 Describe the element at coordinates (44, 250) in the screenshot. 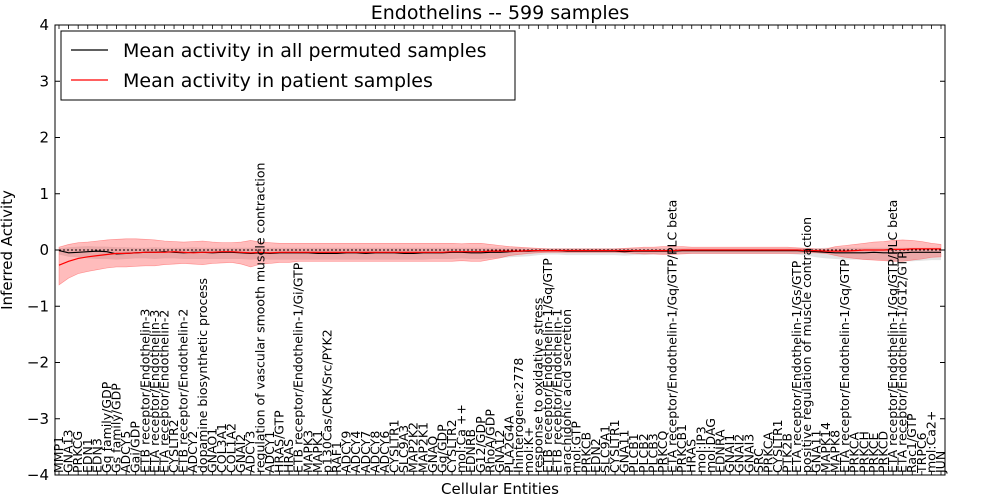

I see `y-tick-label: 0` at that location.